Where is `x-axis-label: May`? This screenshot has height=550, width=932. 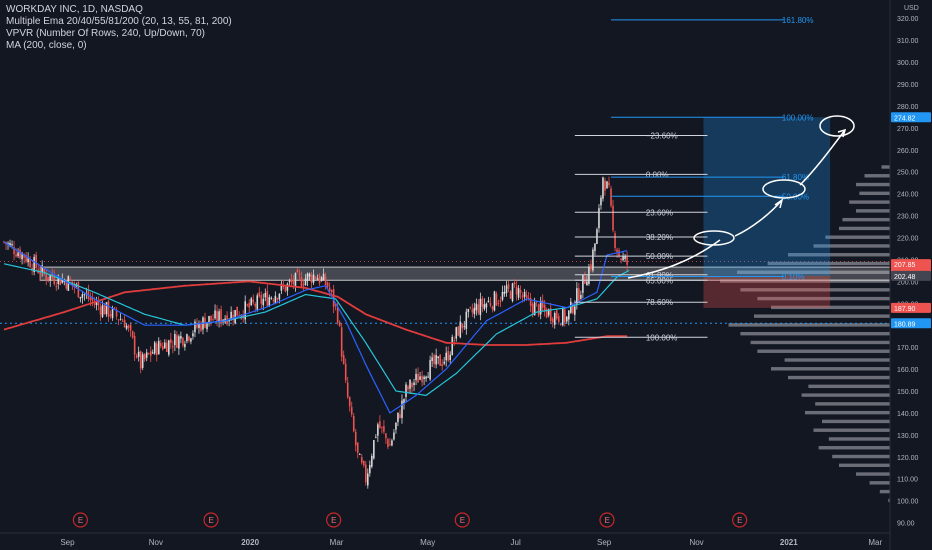
x-axis-label: May is located at coordinates (427, 542).